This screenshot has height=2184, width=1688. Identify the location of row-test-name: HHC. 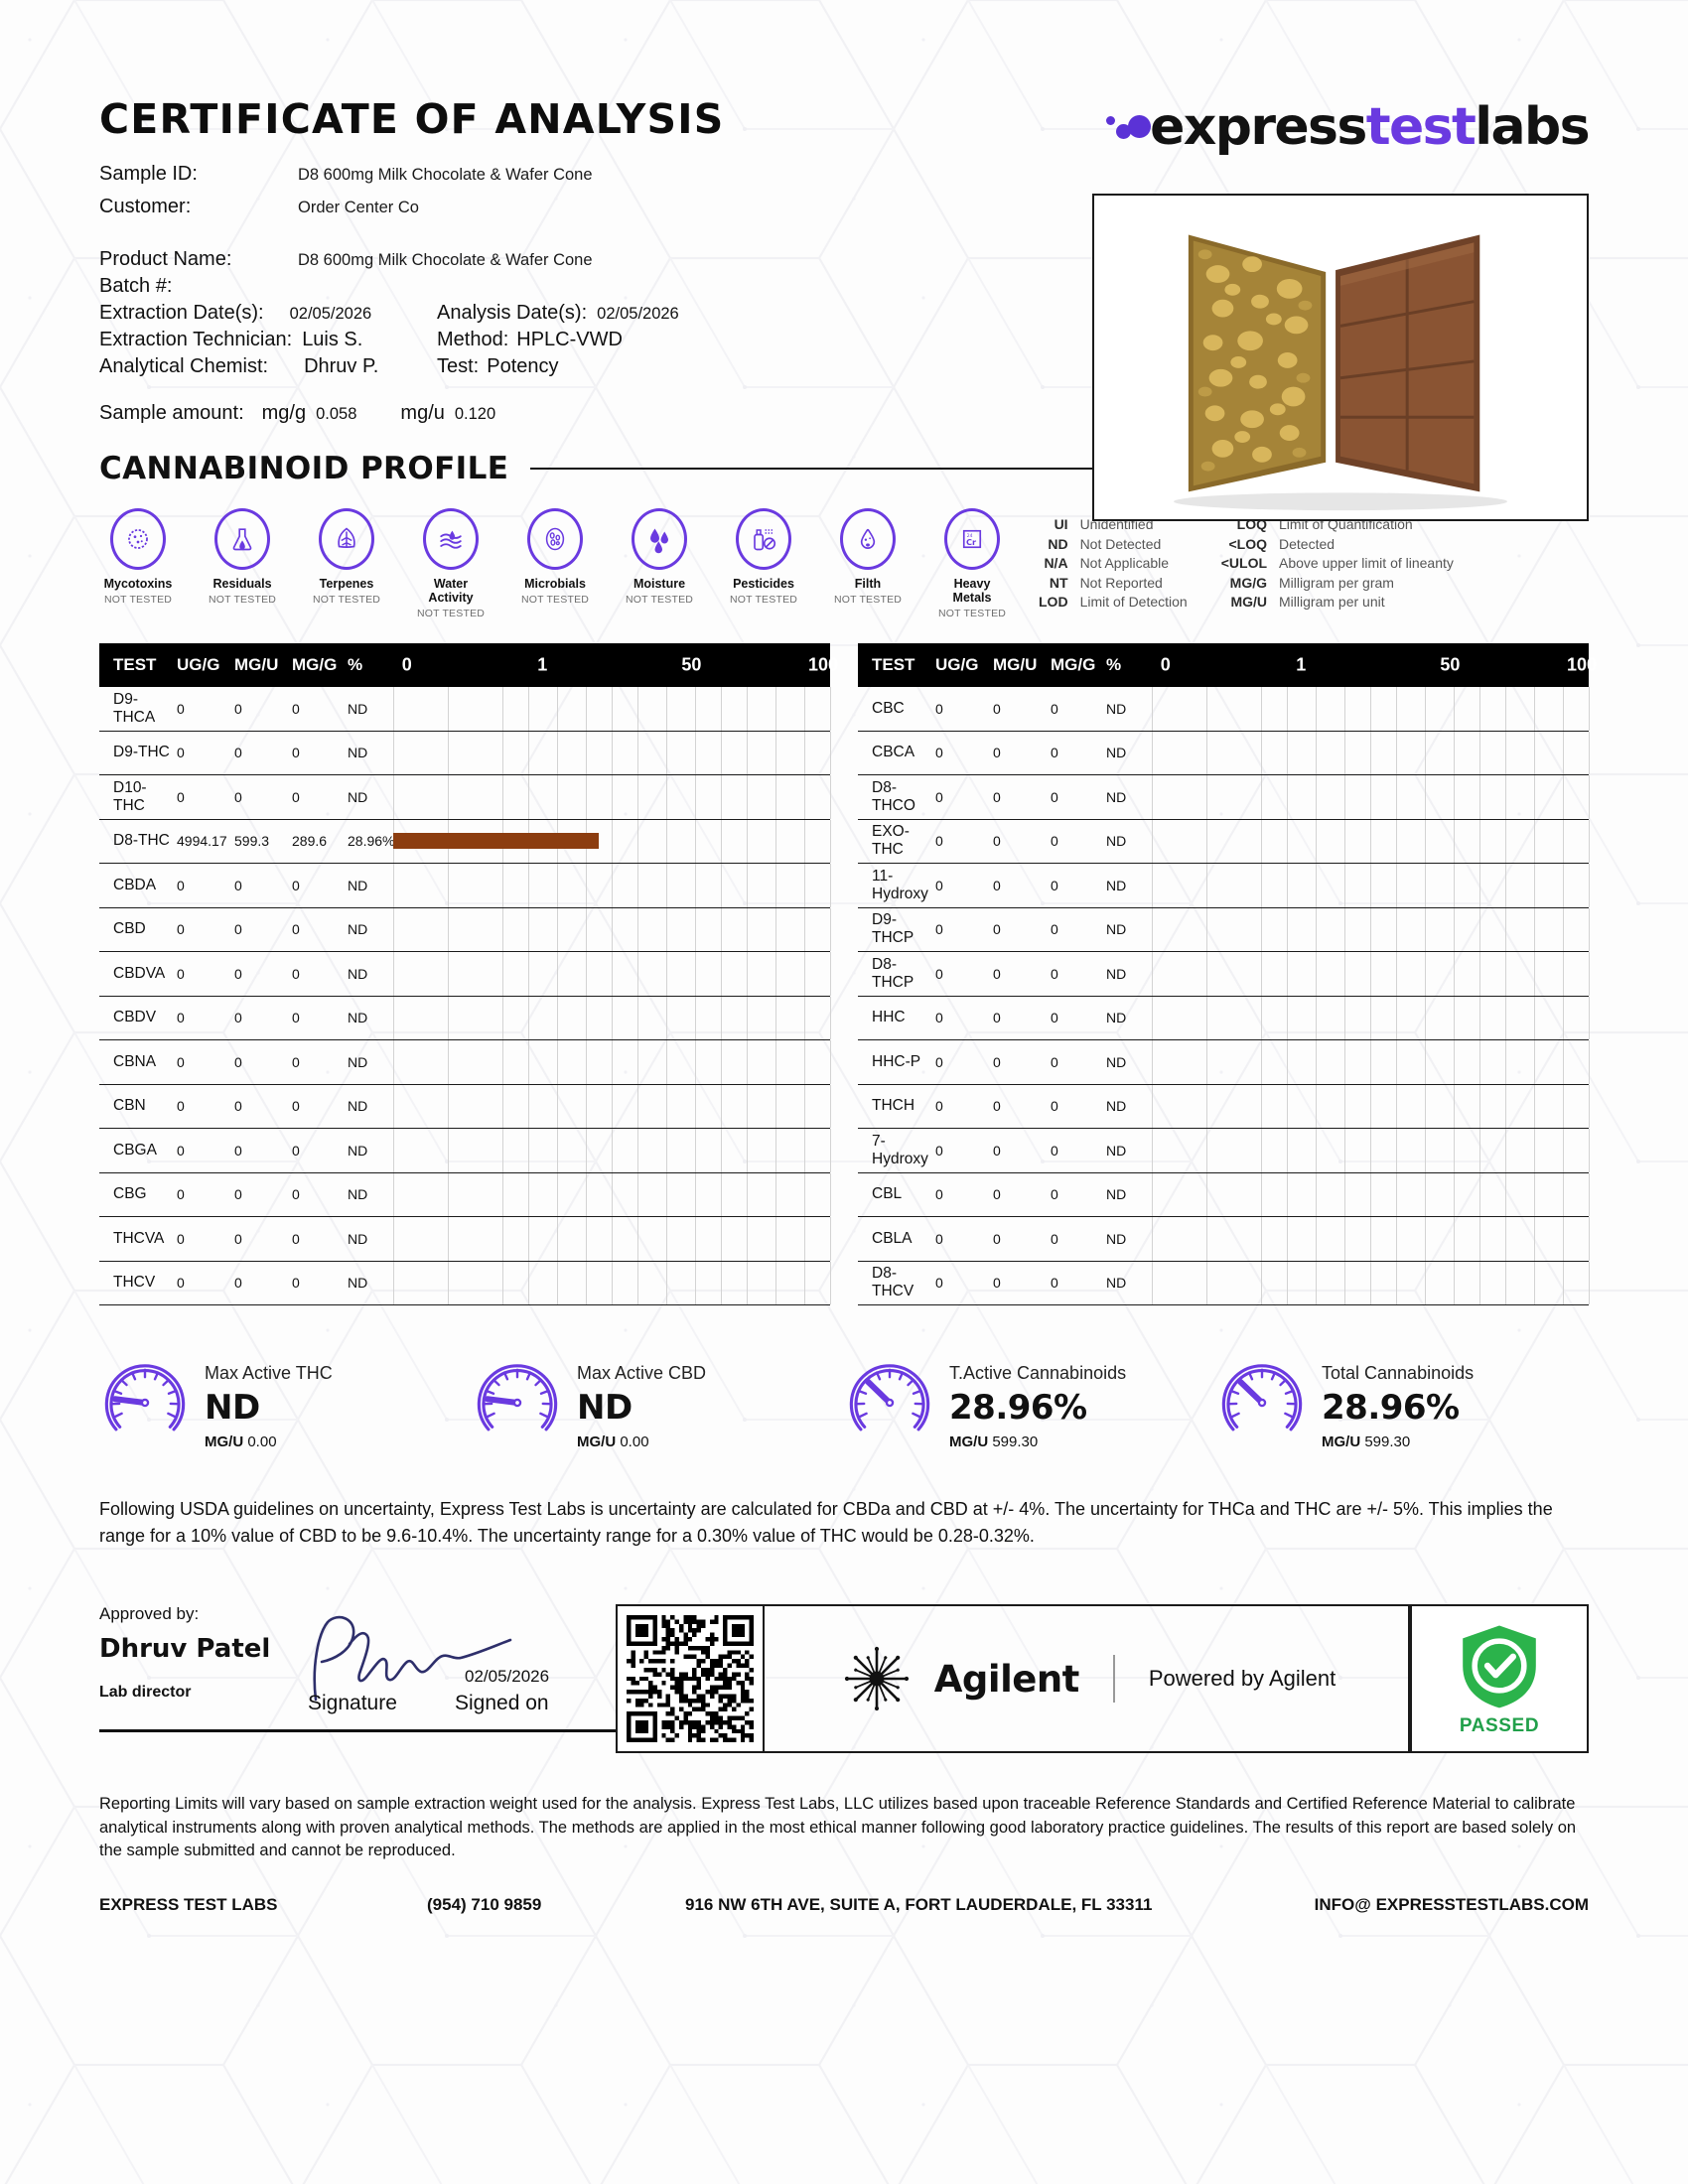
(889, 1017).